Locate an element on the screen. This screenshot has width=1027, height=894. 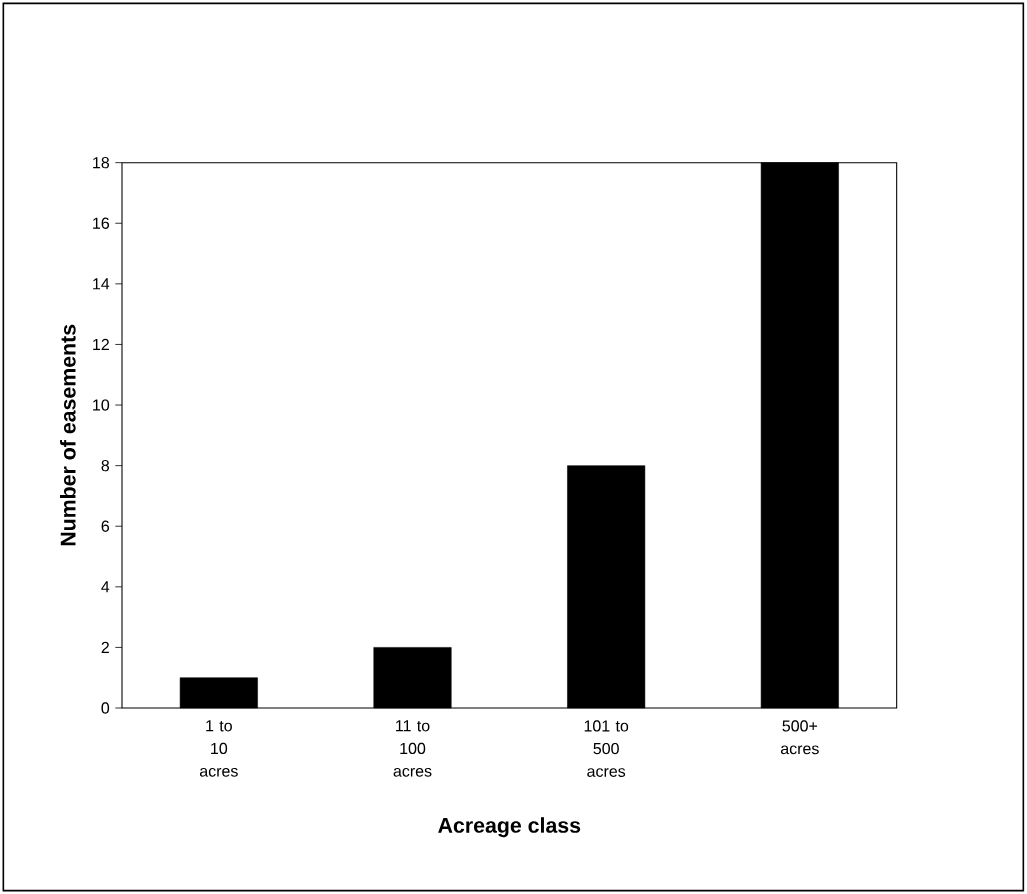
y-tick-label: 10 is located at coordinates (101, 405).